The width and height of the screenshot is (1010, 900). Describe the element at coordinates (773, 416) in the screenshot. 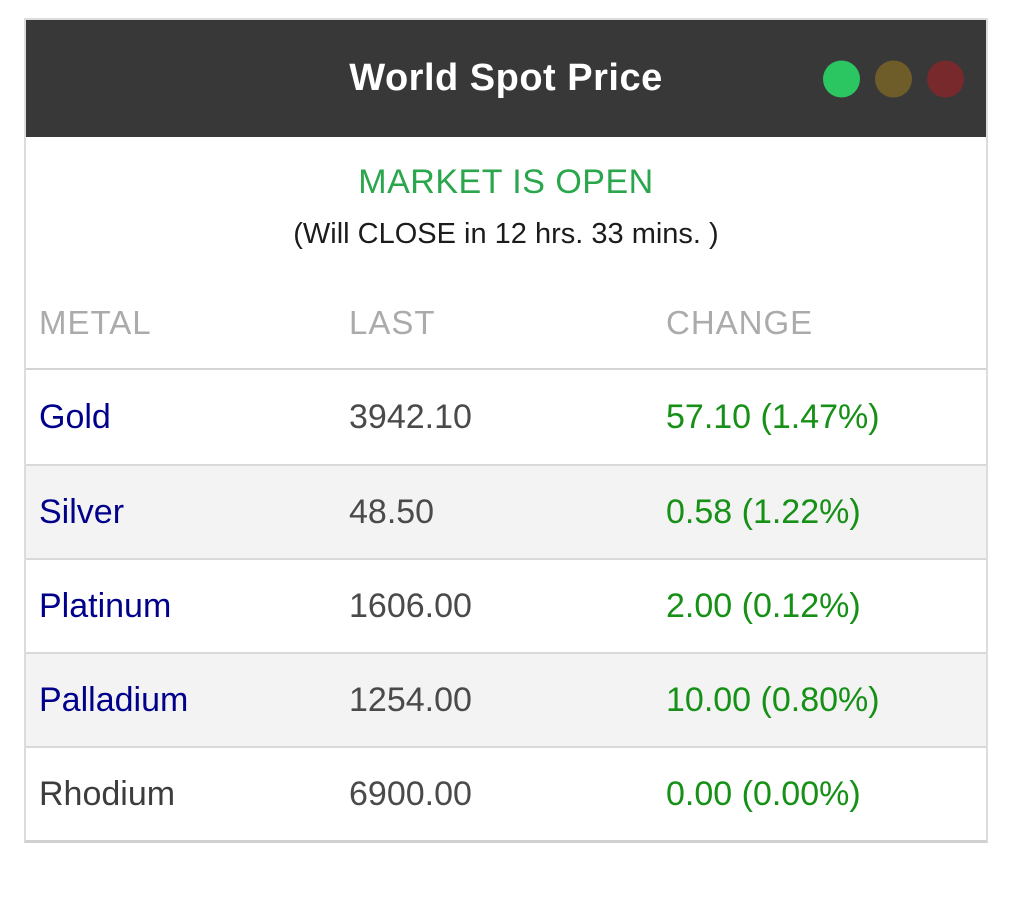

I see `change-value: 57.10 (1.47%)` at that location.